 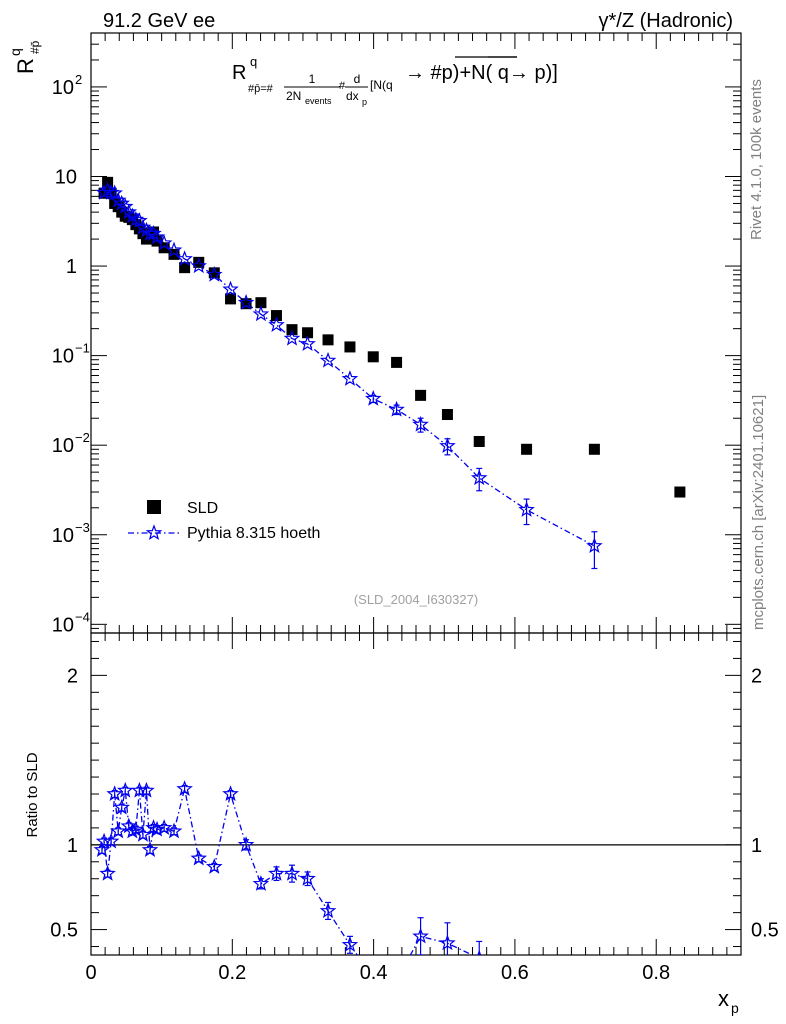 What do you see at coordinates (735, 1008) in the screenshot?
I see `svg-text: p` at bounding box center [735, 1008].